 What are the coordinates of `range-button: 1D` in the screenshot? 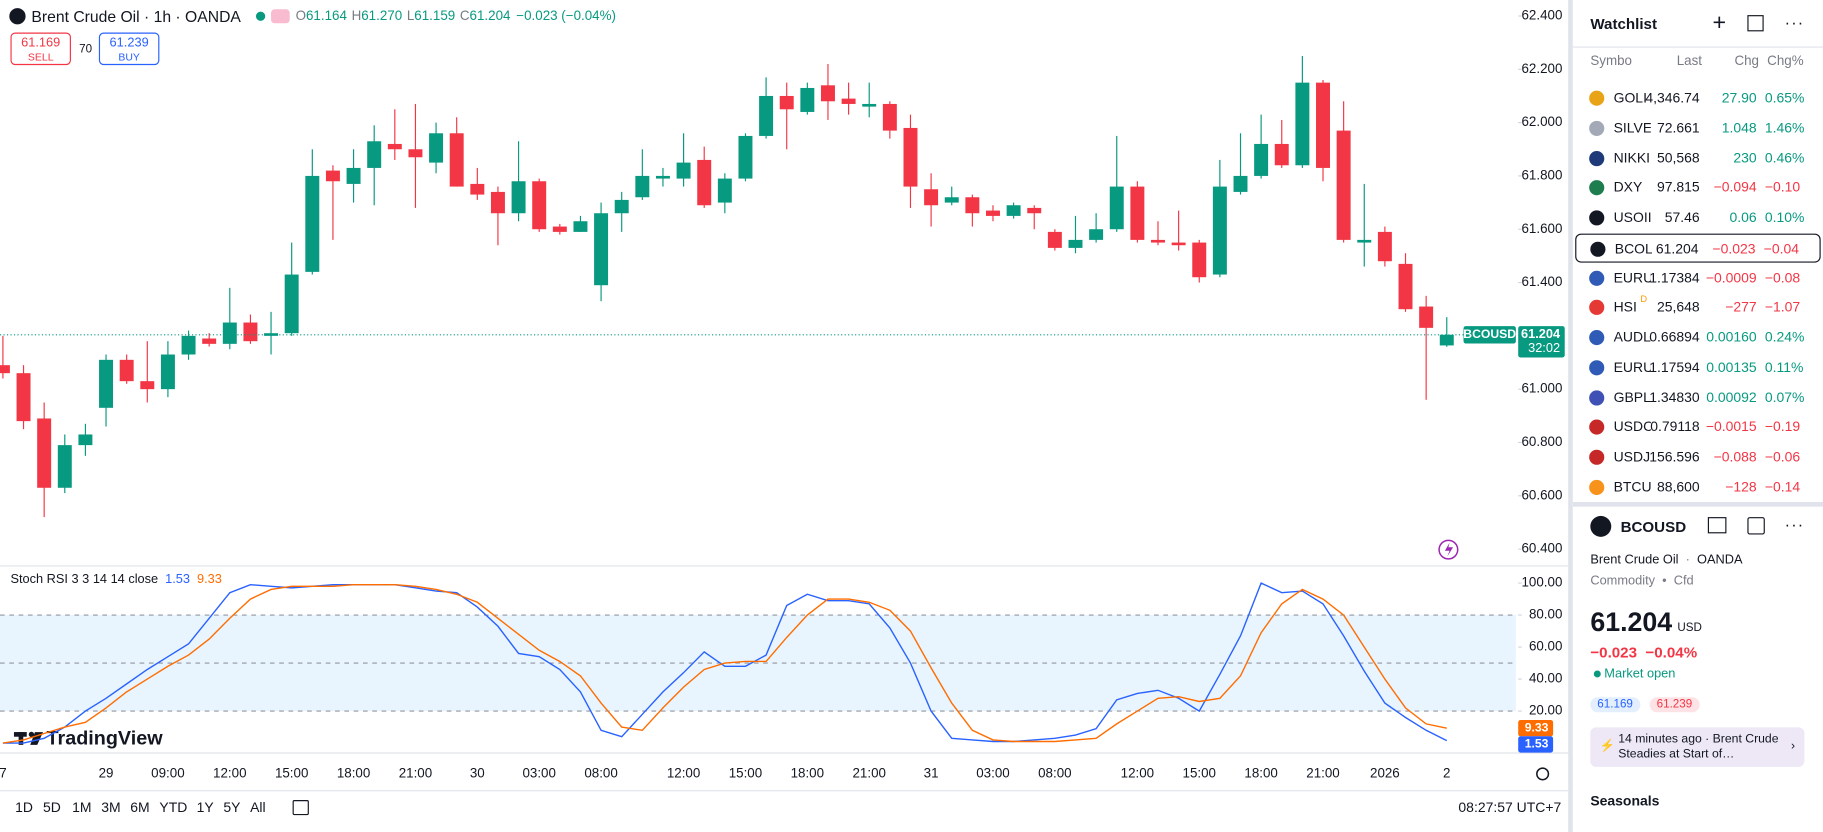 It's located at (24, 807).